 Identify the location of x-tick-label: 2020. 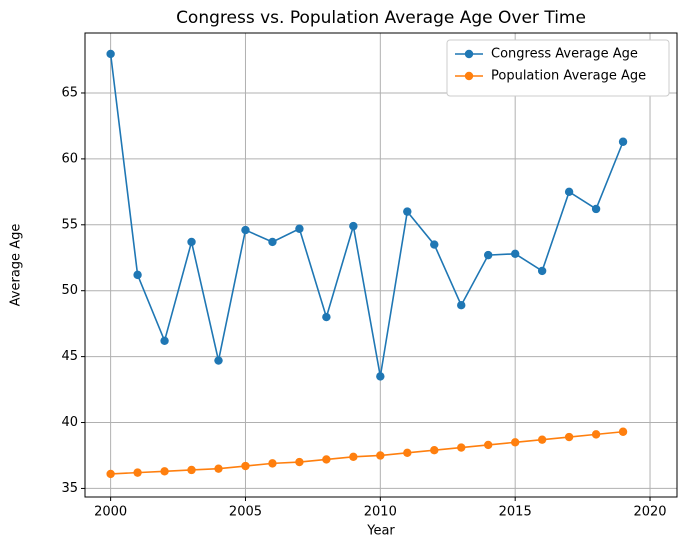
(649, 512).